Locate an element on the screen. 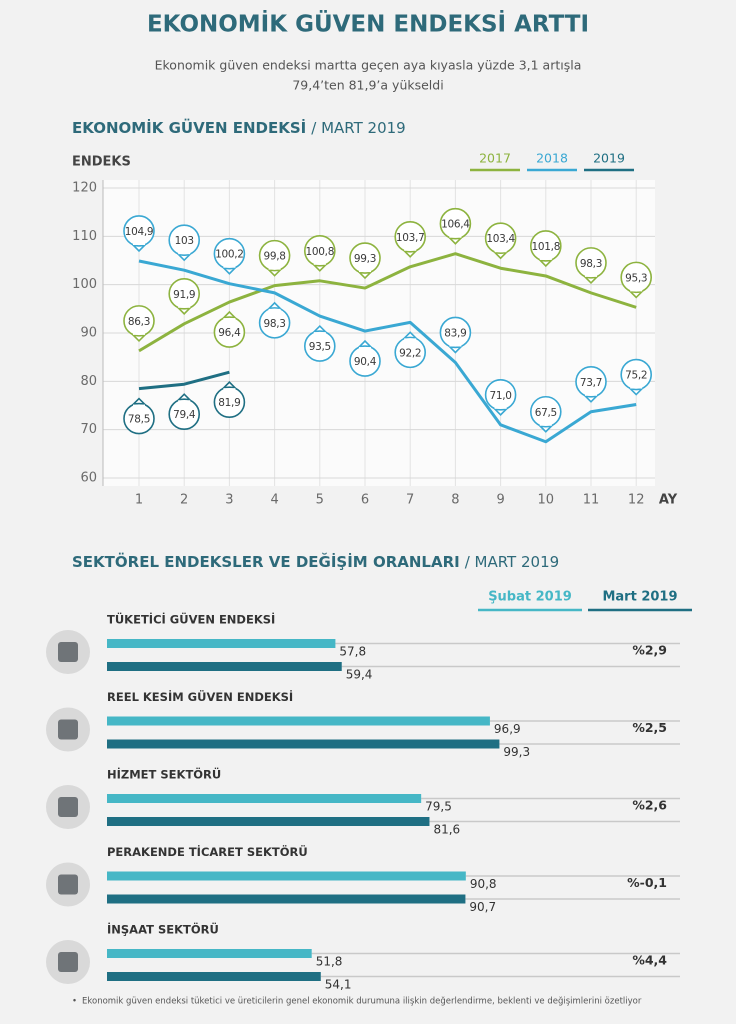 The image size is (736, 1024). change-label: %2,6 is located at coordinates (649, 805).